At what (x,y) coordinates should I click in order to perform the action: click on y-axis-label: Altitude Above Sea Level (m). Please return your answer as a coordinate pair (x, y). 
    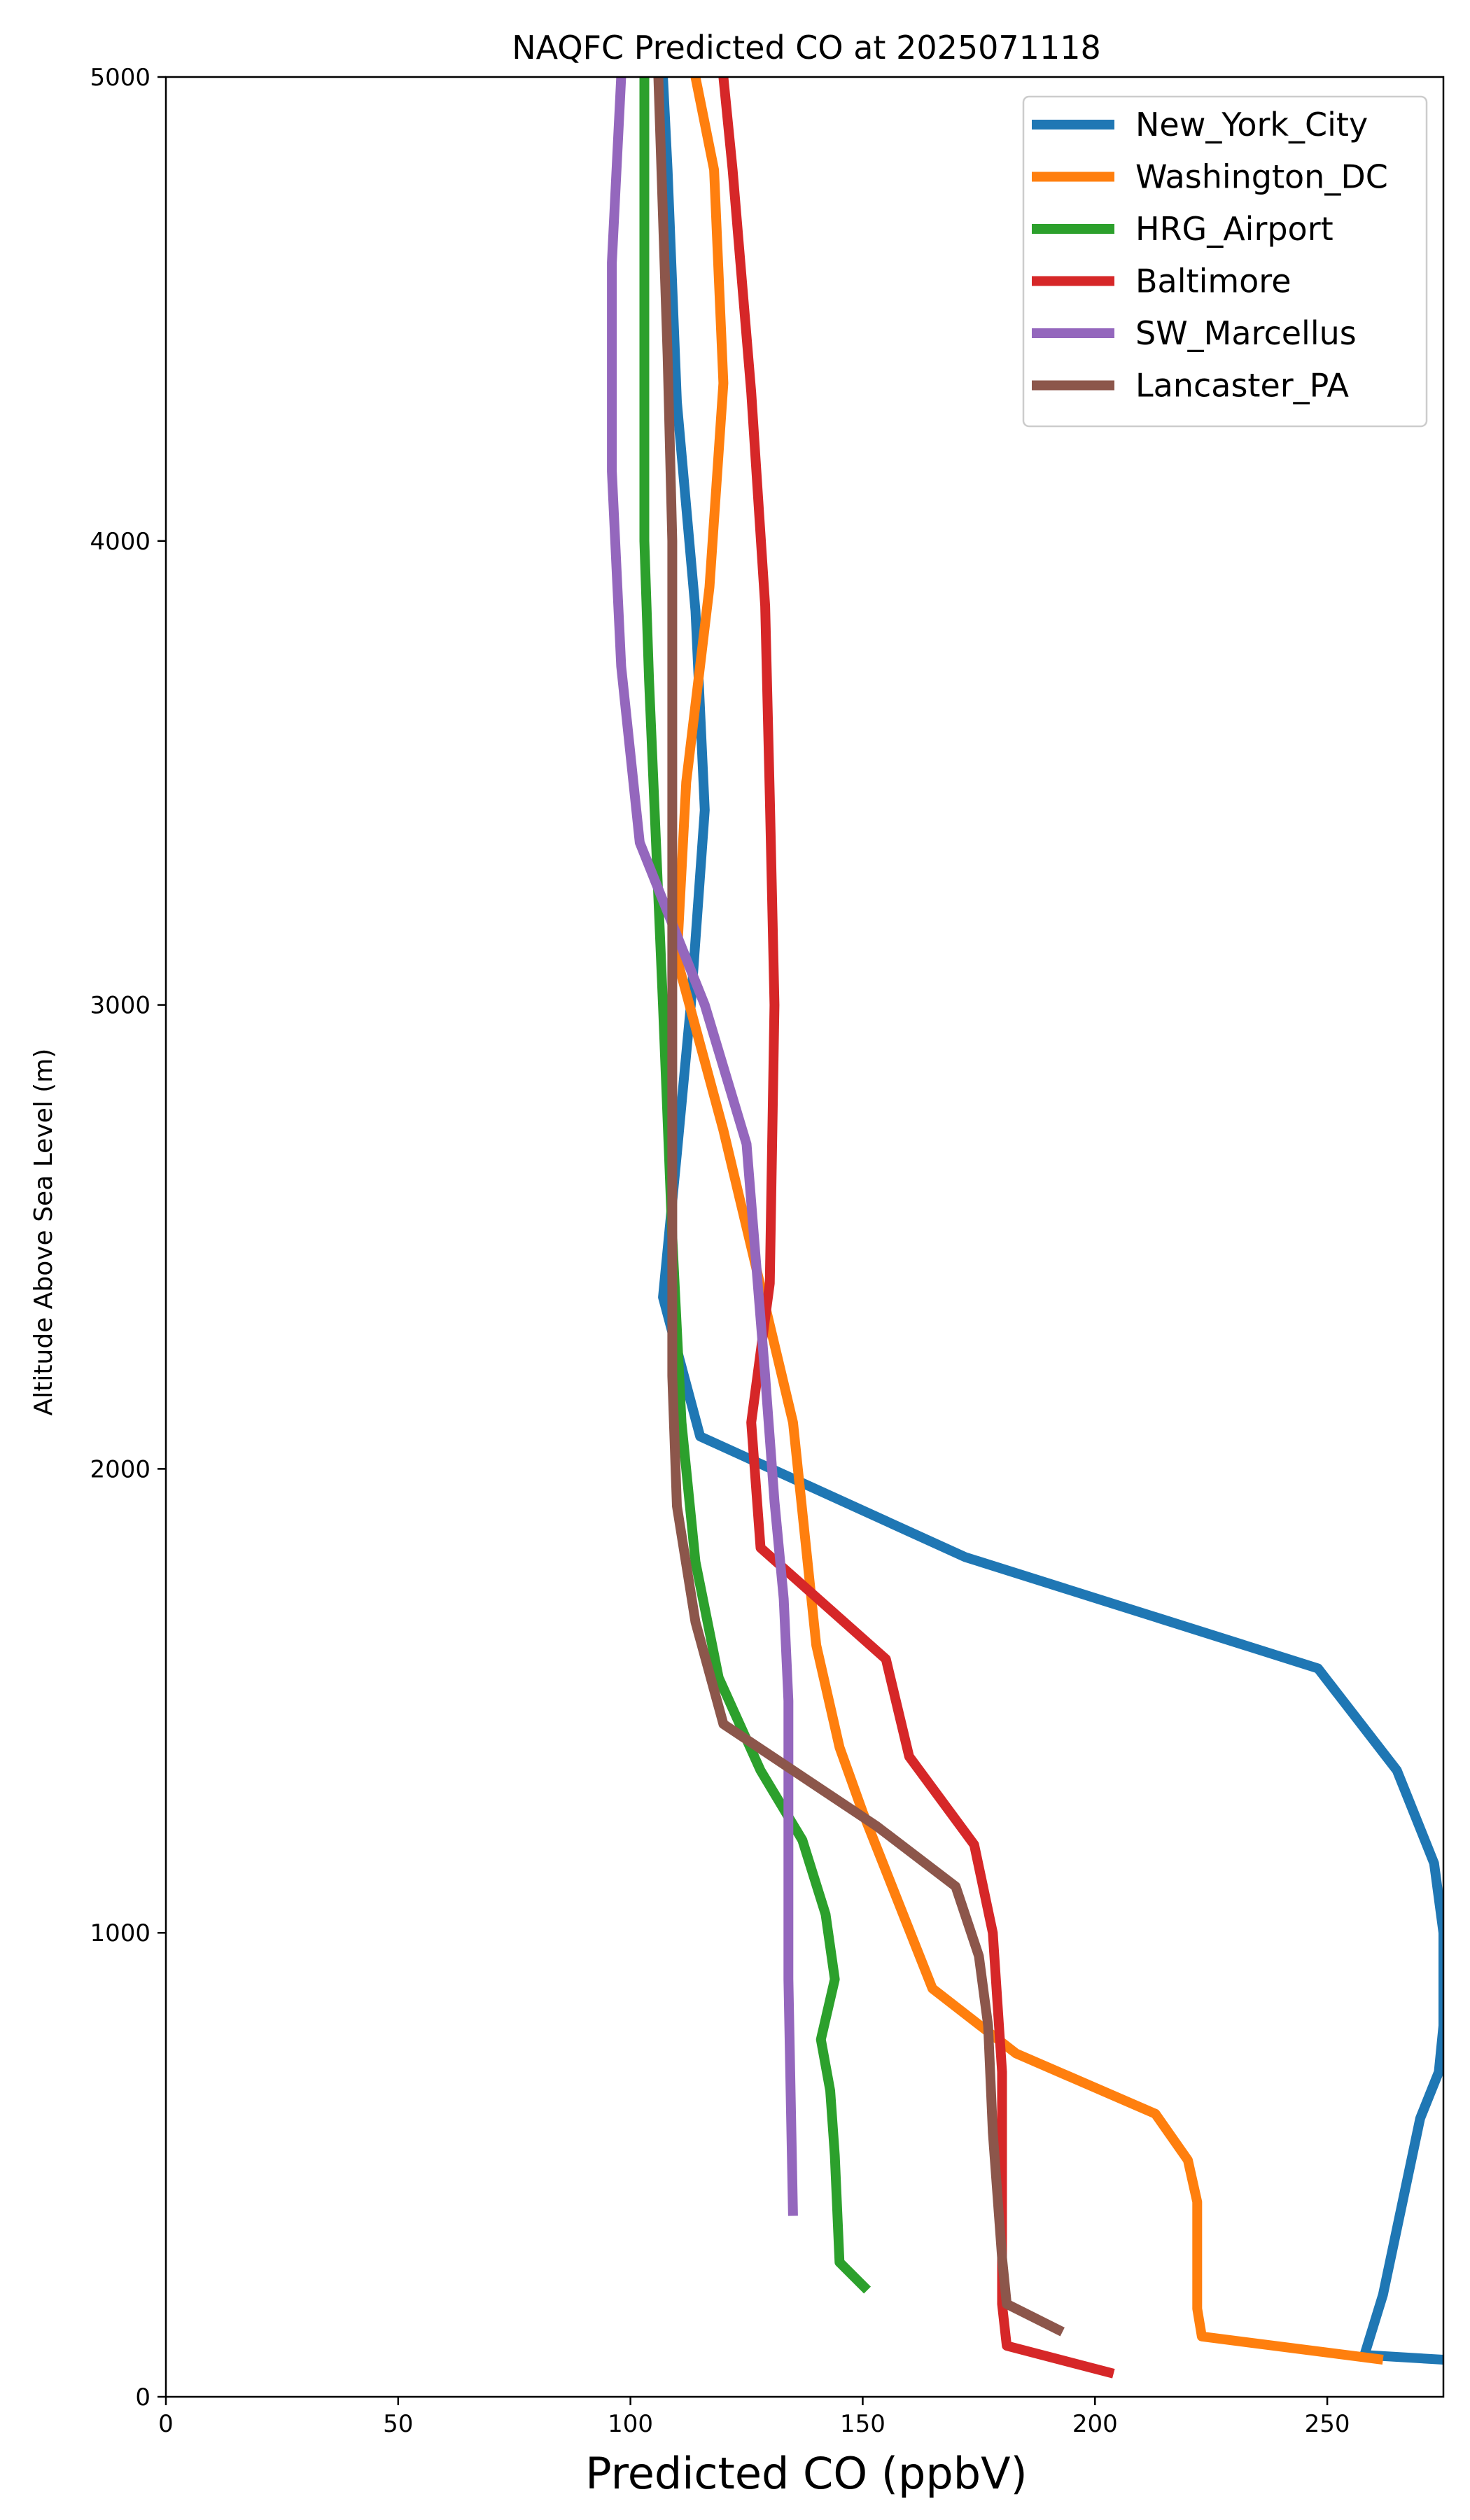
    Looking at the image, I should click on (43, 1232).